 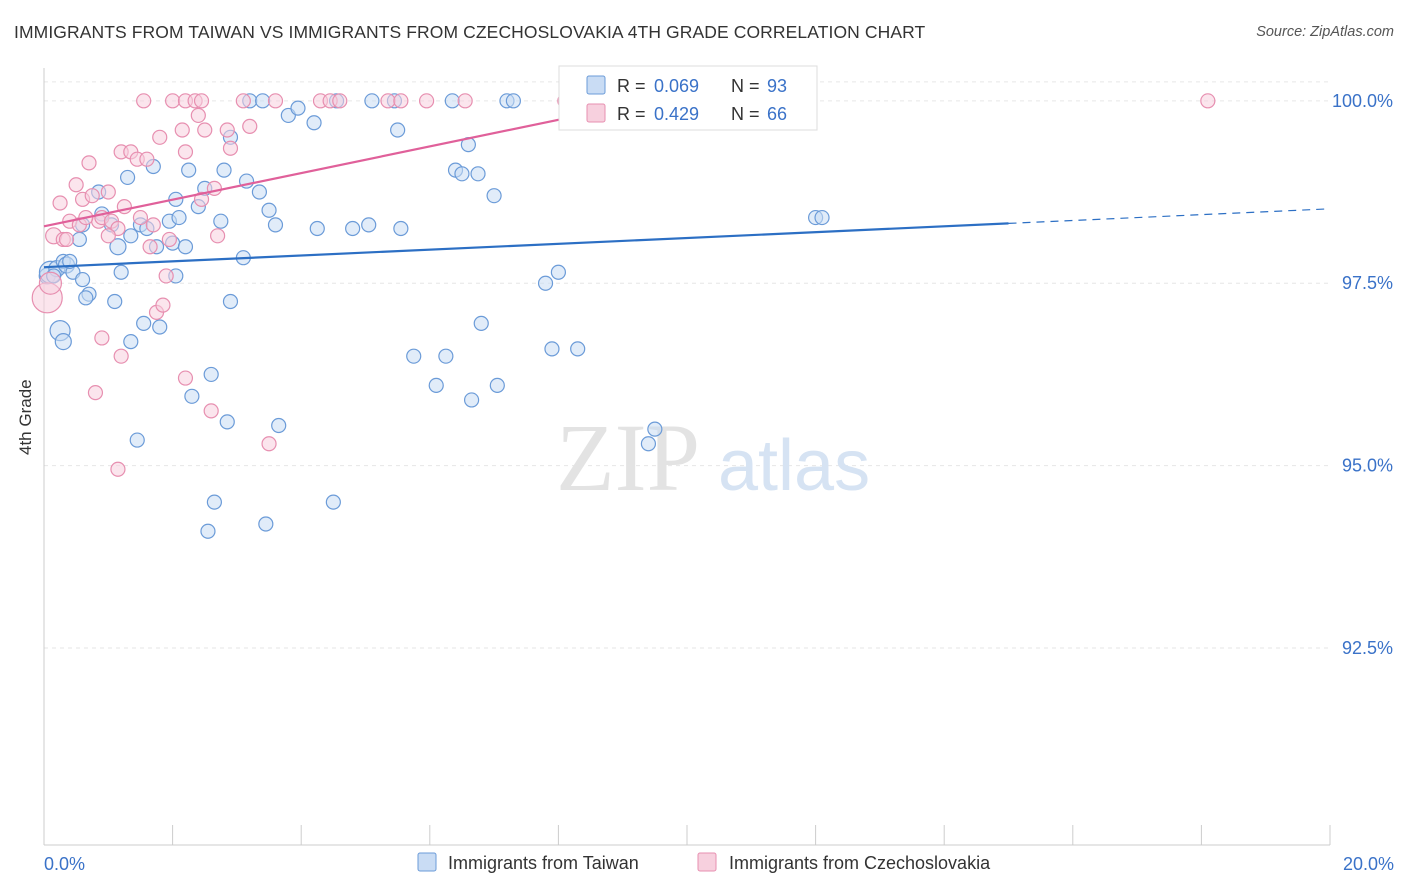 What do you see at coordinates (688, 98) in the screenshot?
I see `legend-top: R = 0.069 N = 93 R = 0.429 N = 66` at bounding box center [688, 98].